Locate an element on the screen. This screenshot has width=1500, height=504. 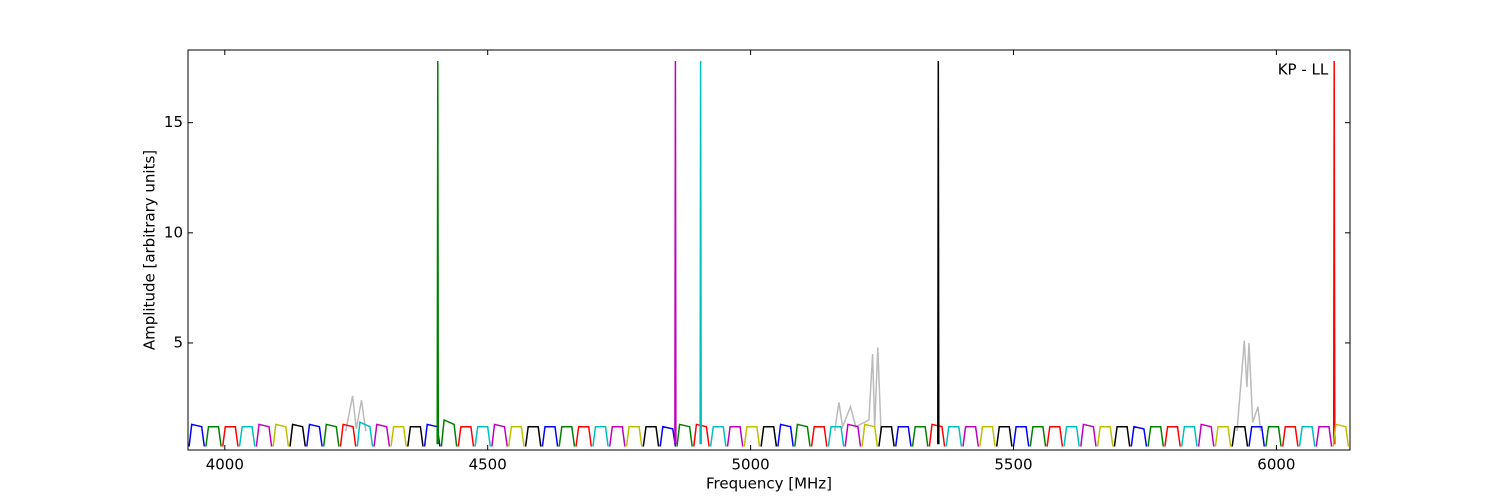
x-tick-label: 5500 is located at coordinates (1013, 465).